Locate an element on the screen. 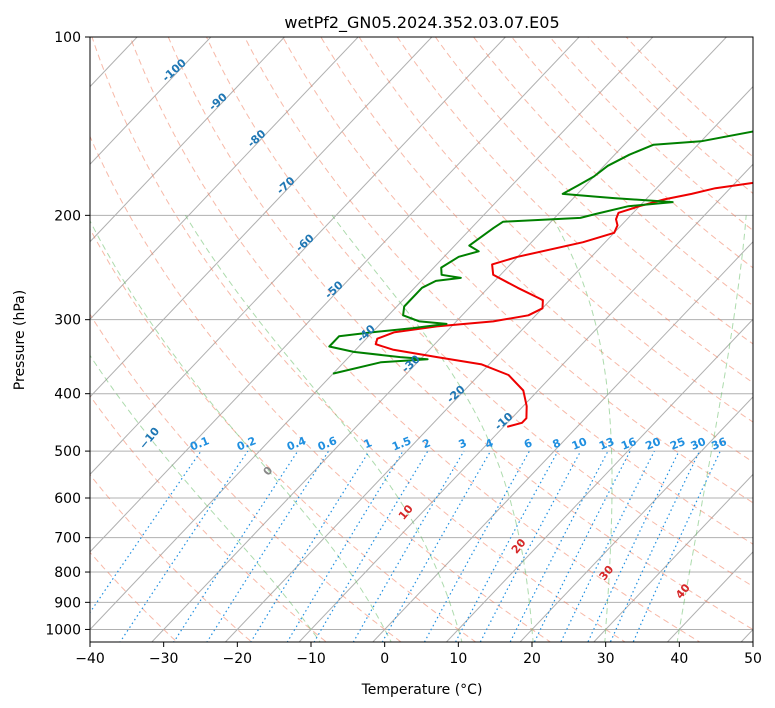 This screenshot has width=775, height=708. y-tick-label: 500 is located at coordinates (67, 452).